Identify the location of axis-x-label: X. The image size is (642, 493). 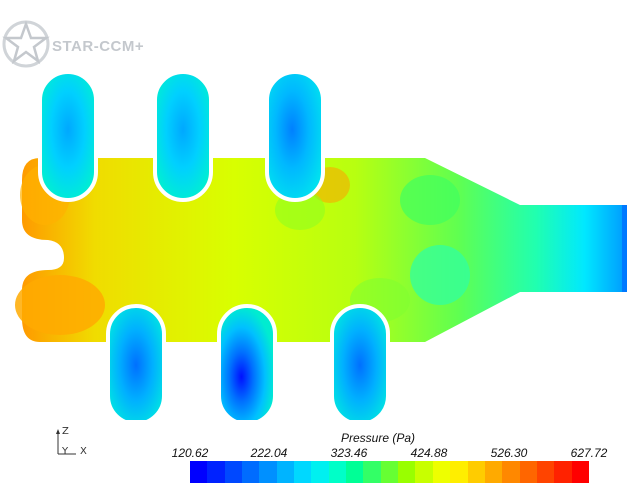
(83, 451).